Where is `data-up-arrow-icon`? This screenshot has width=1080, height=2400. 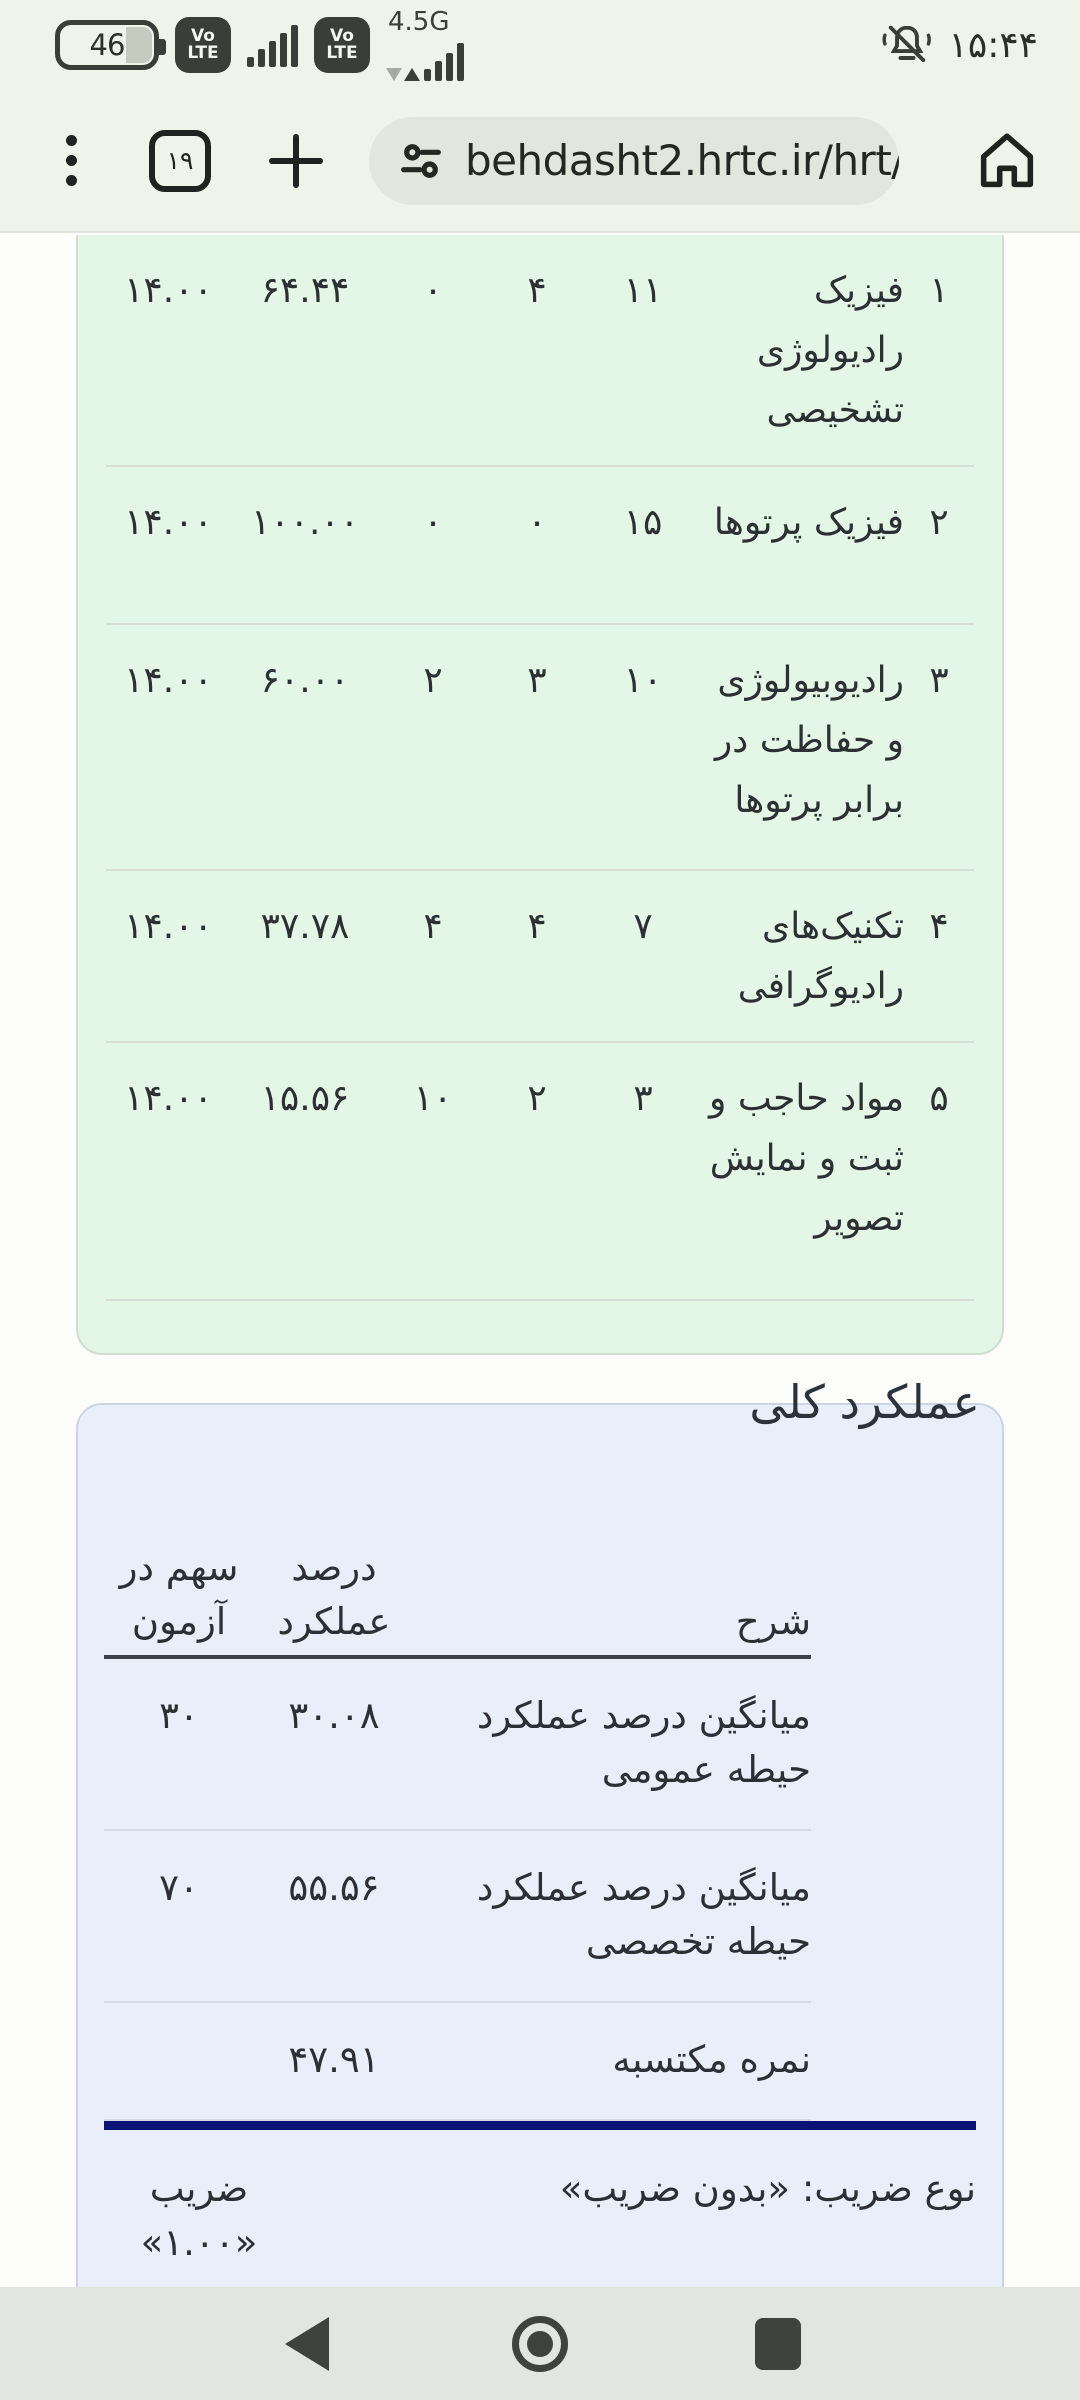
data-up-arrow-icon is located at coordinates (412, 74).